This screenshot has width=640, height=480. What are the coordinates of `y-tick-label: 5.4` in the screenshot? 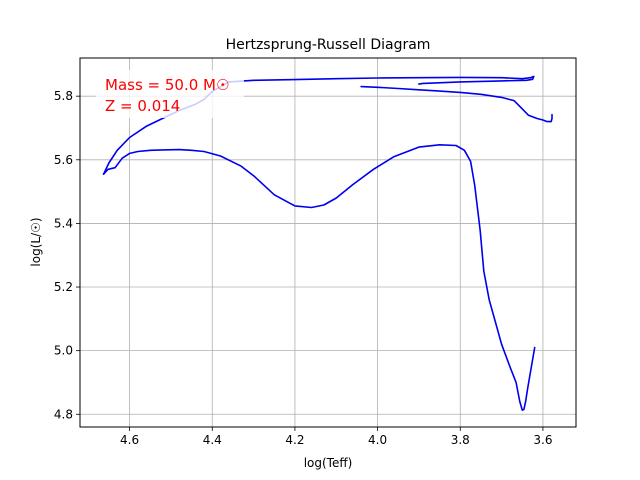 It's located at (63, 223).